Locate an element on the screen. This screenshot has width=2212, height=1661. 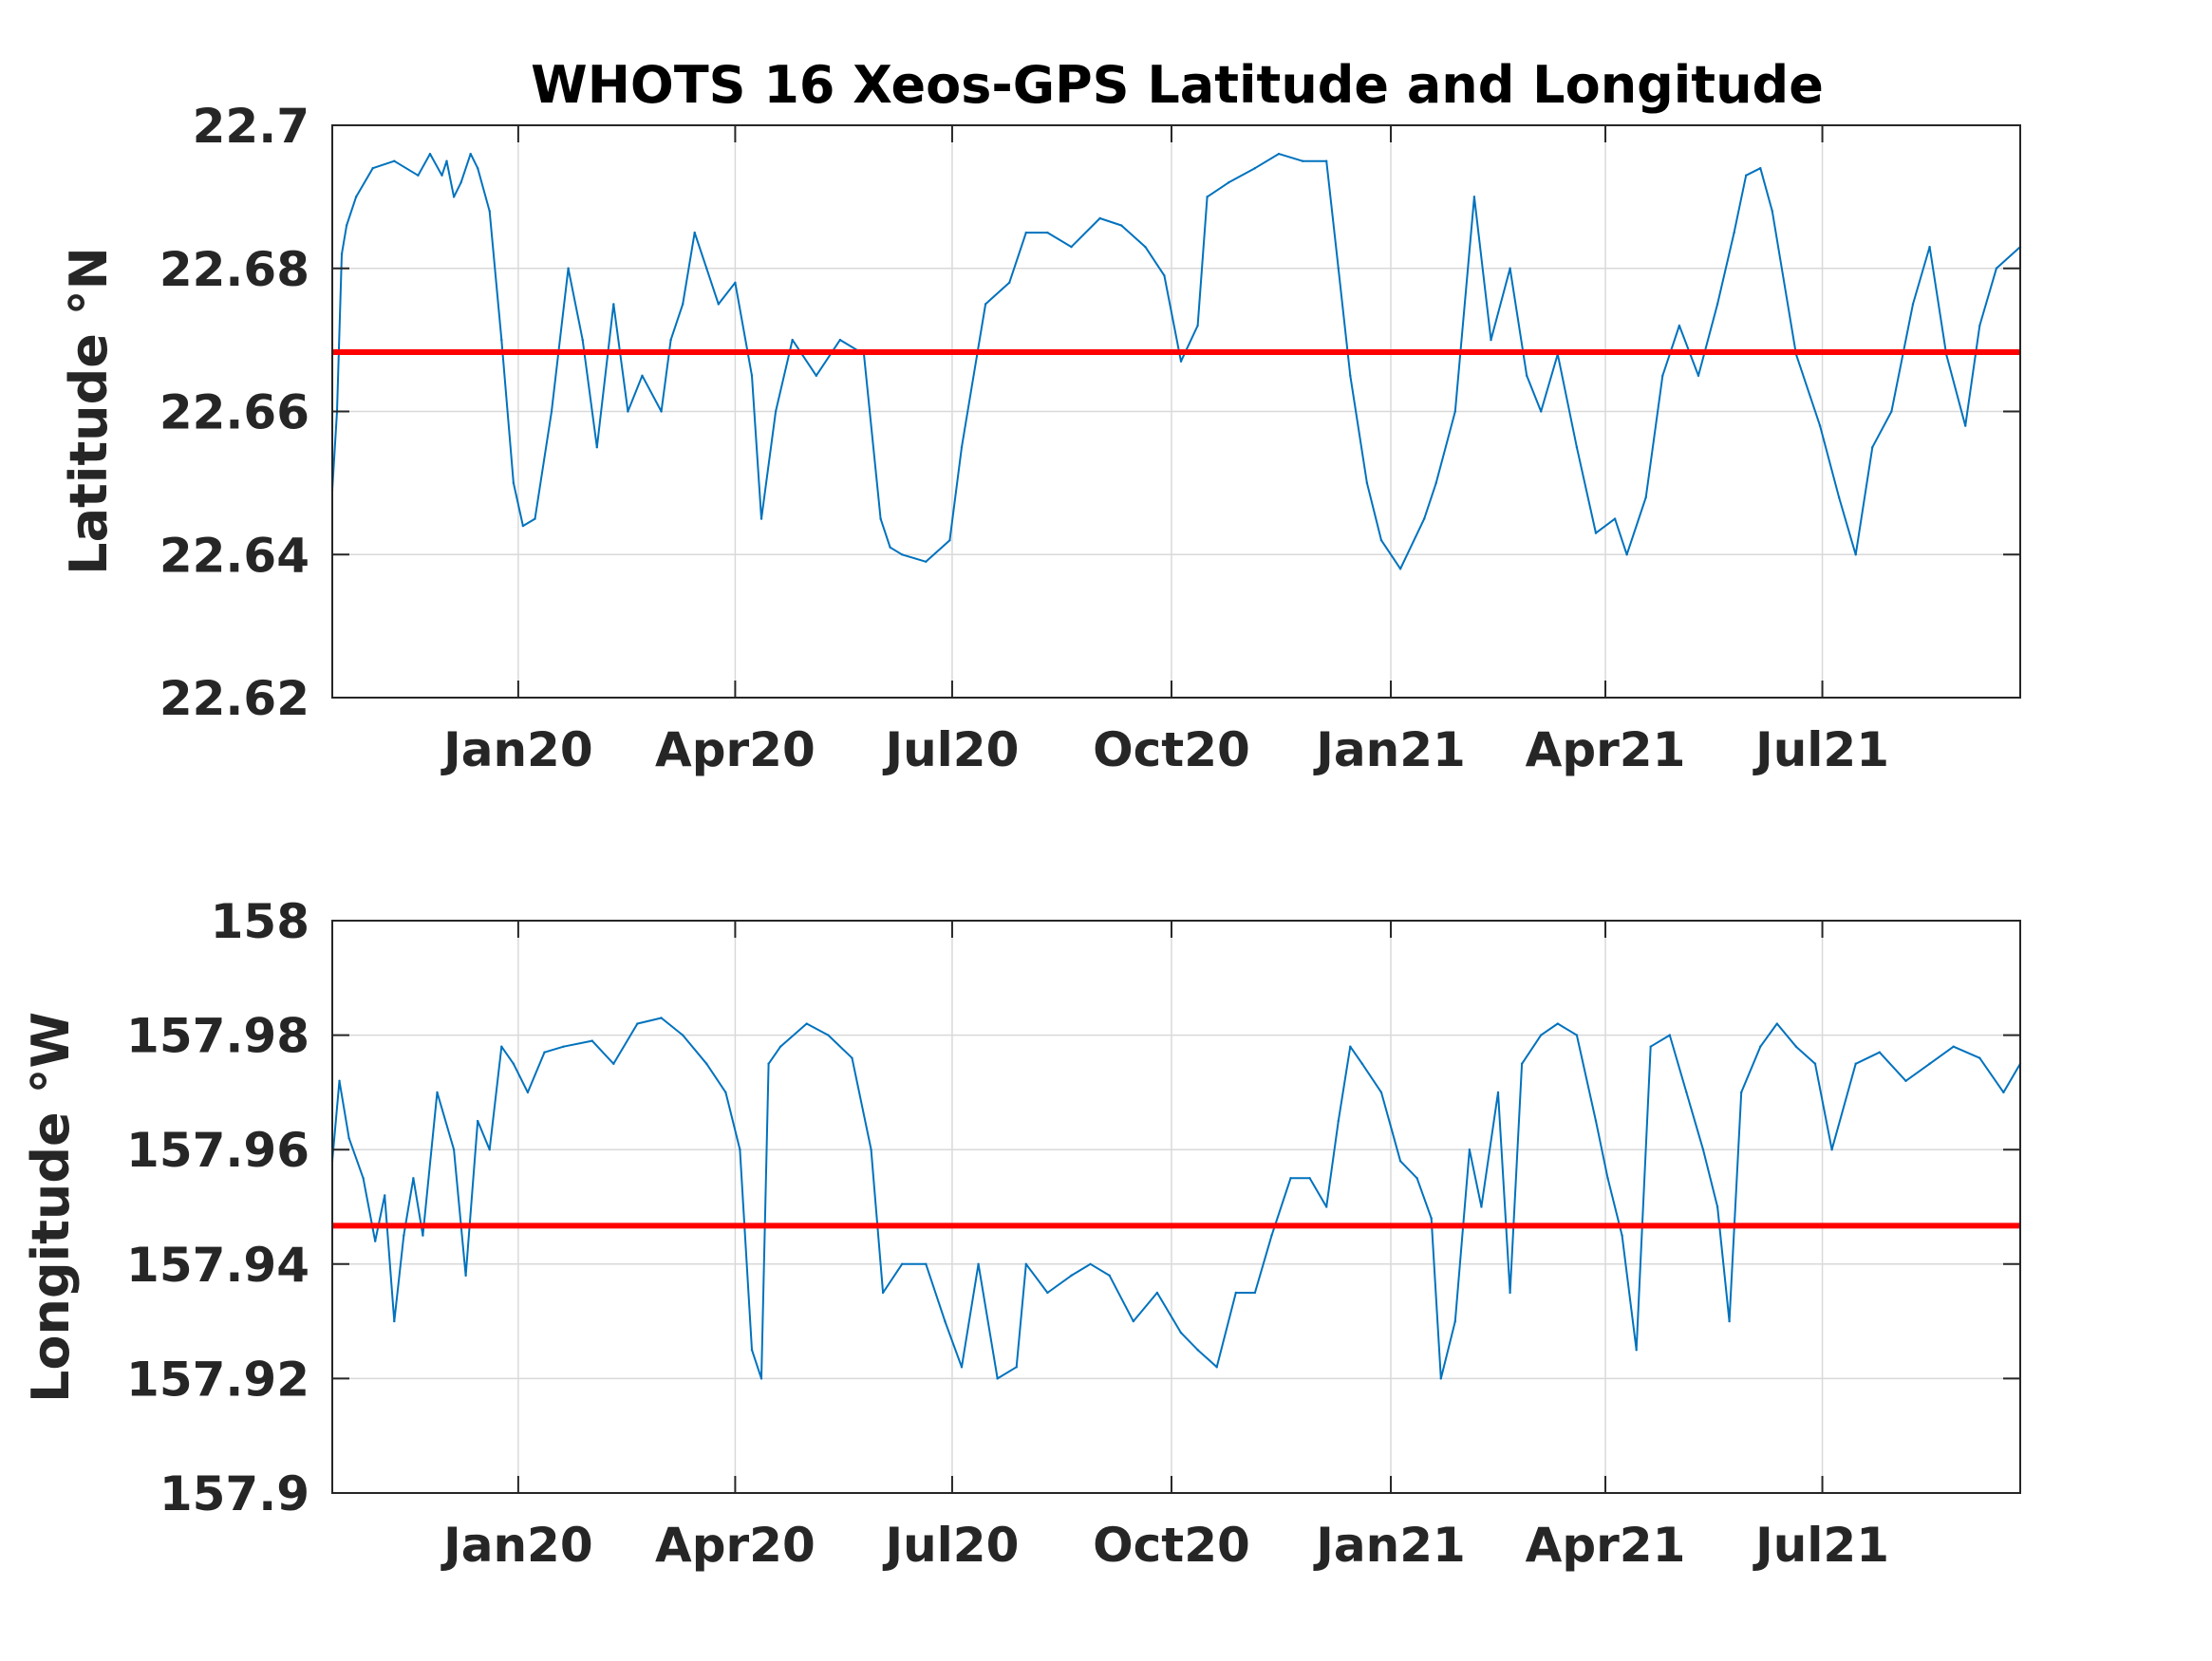
longitude-y-axis-label: Longitude °W is located at coordinates (51, 1207).